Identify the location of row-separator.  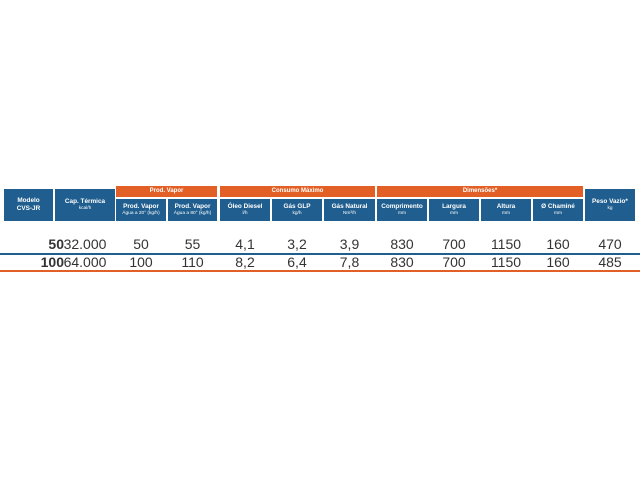
(320, 254).